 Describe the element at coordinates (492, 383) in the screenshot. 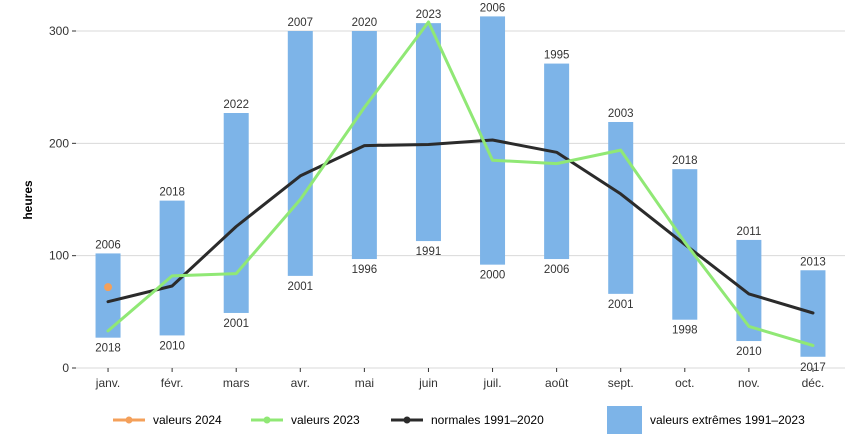

I see `x-tick-label: juil.` at that location.